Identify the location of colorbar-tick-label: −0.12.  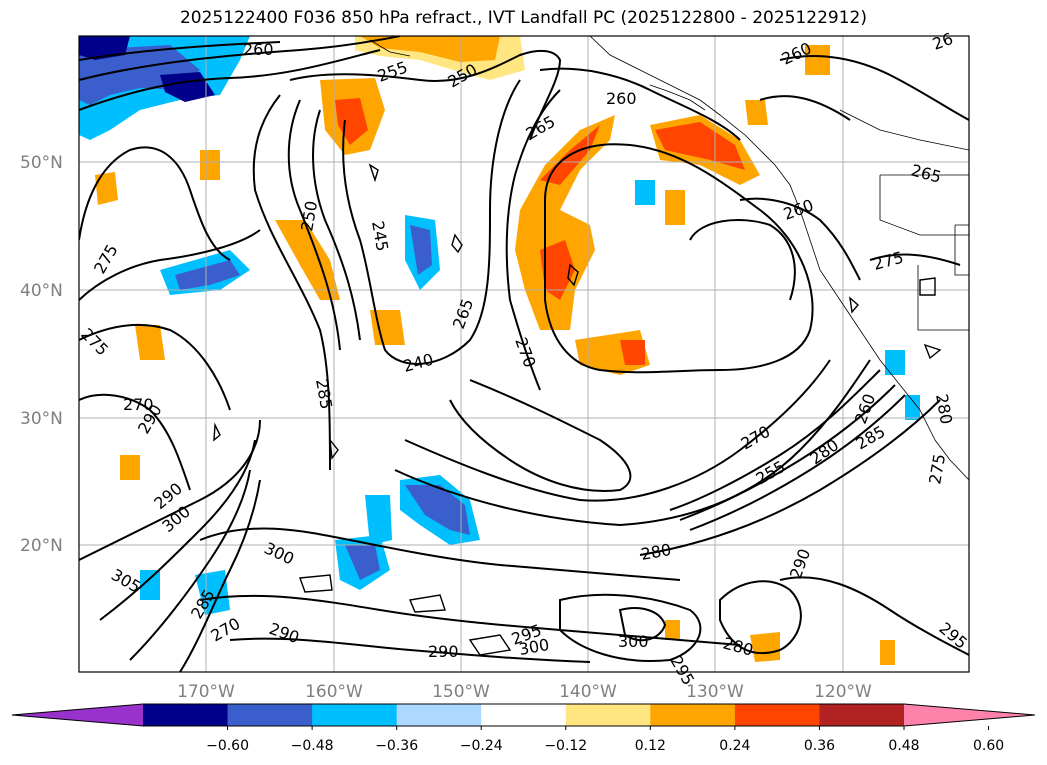
(565, 746).